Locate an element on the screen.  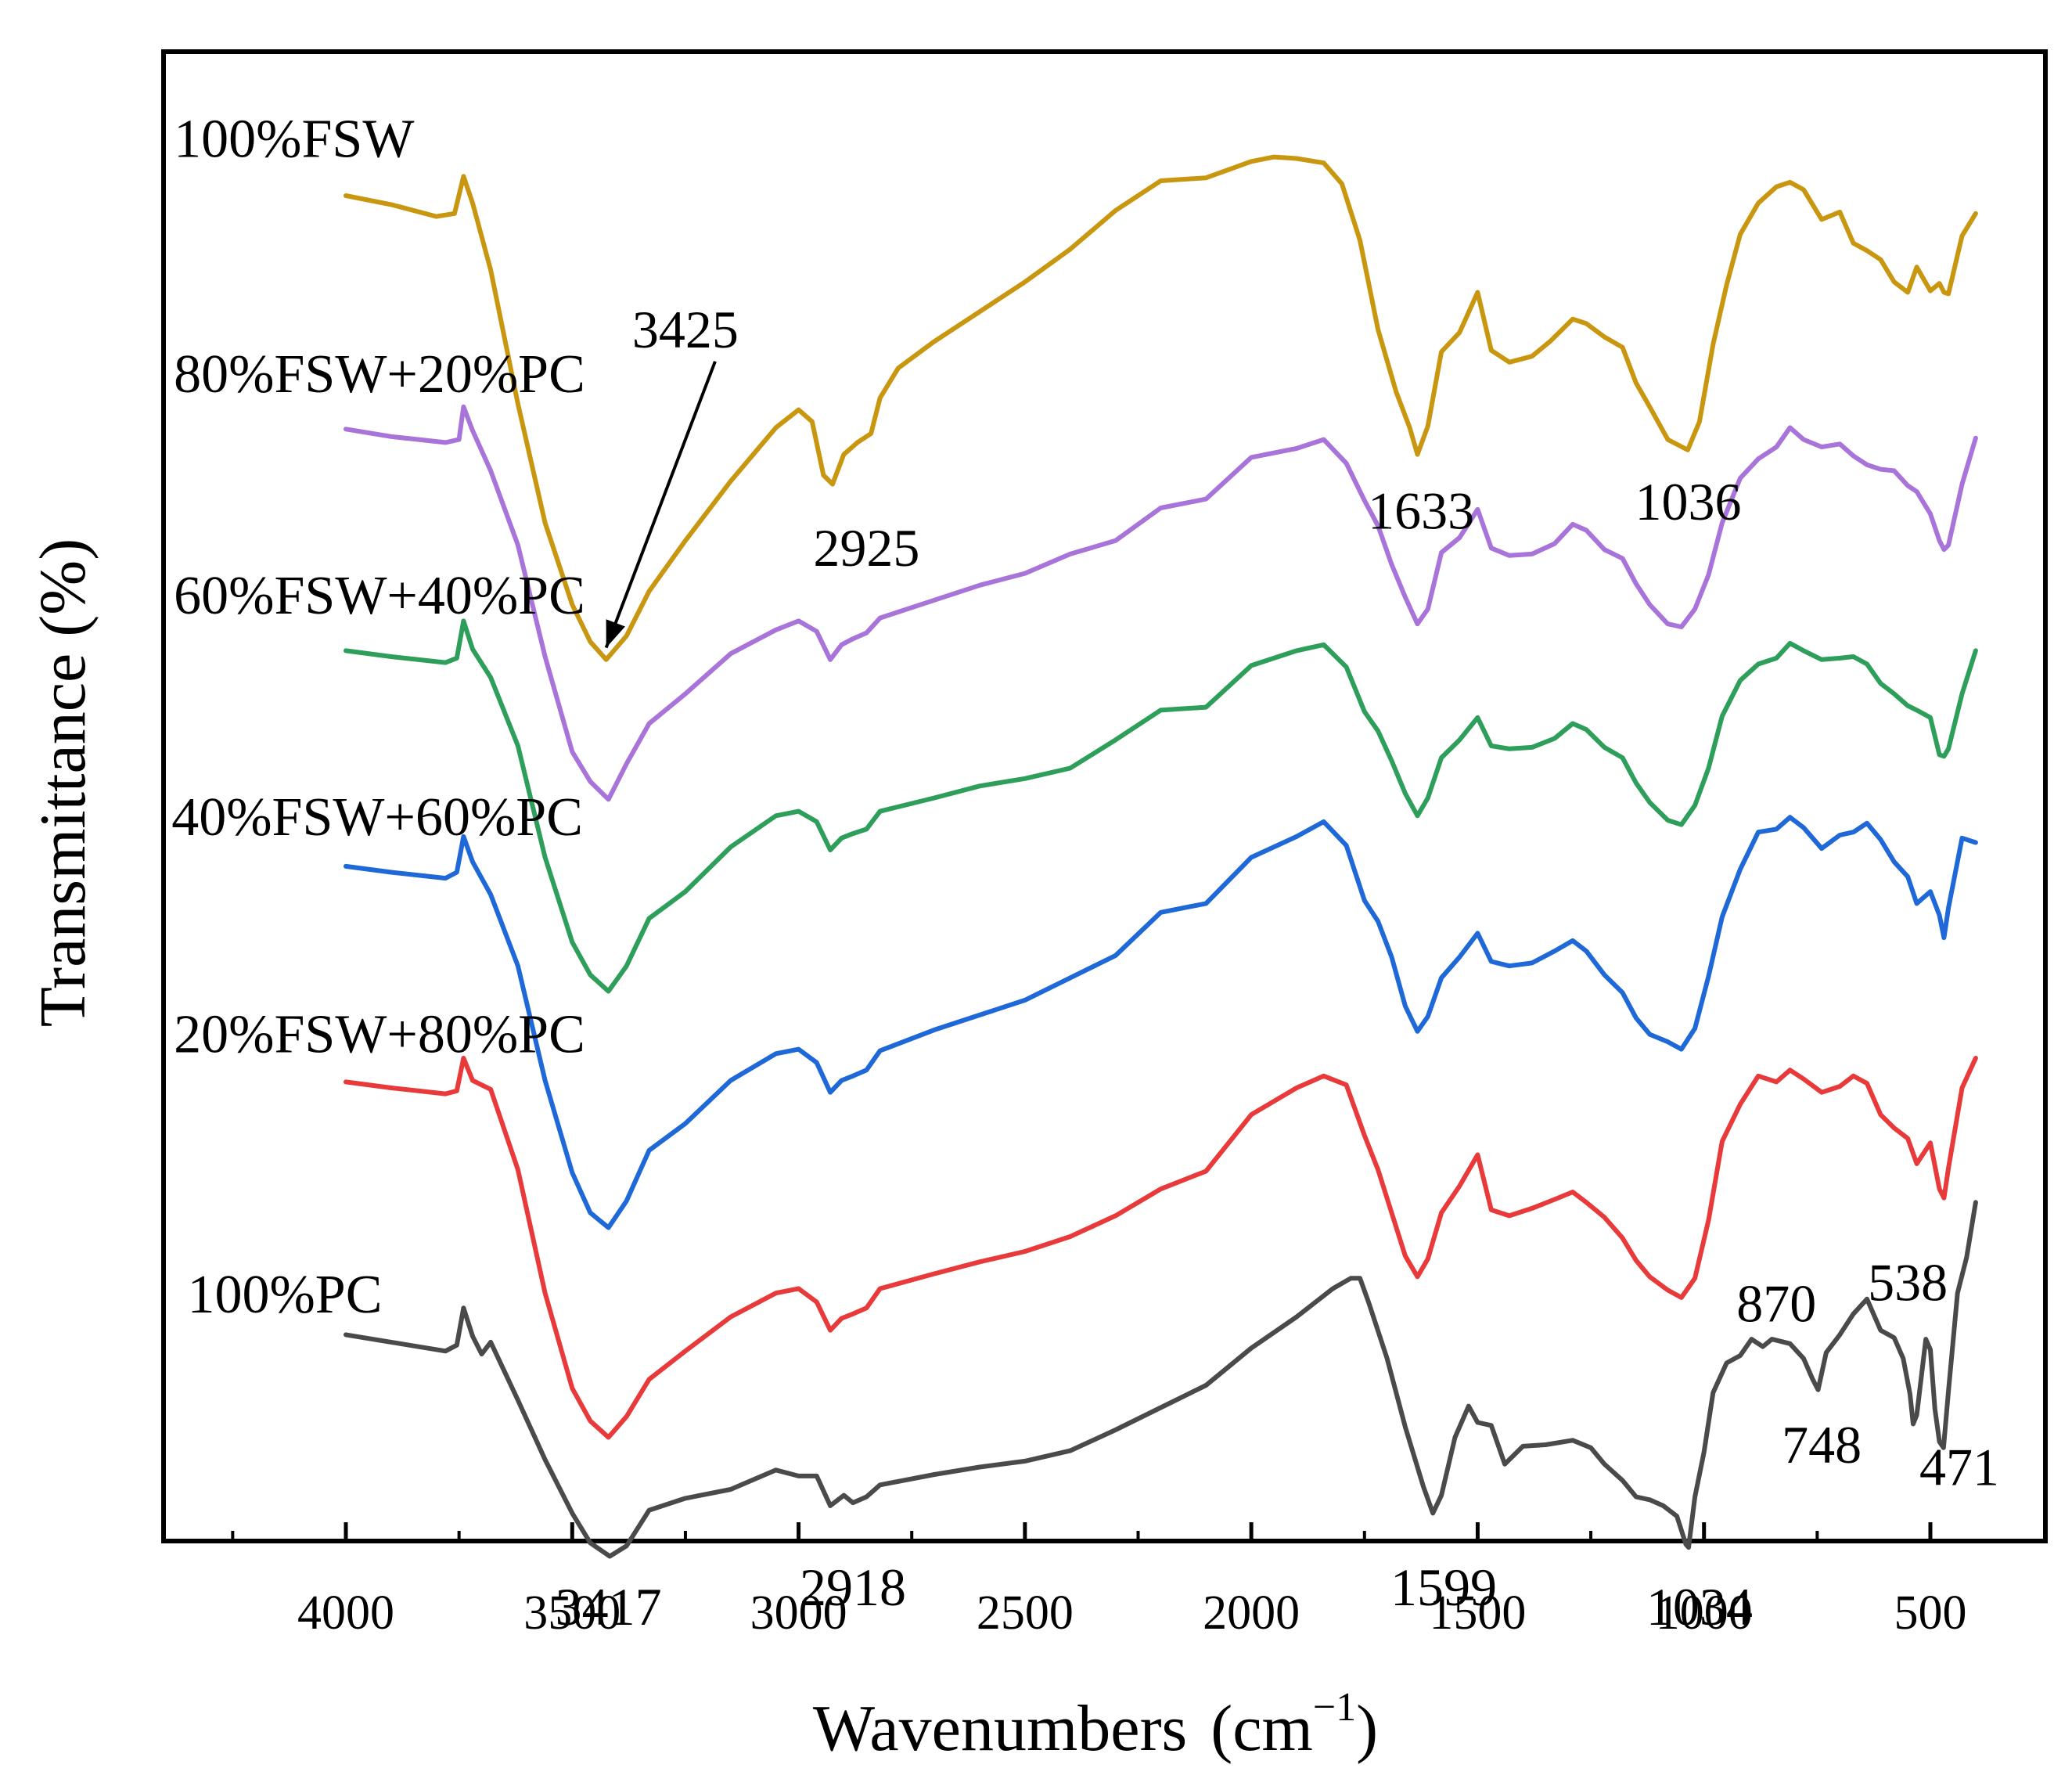
series-label-40-fsw-60-pc: 40%FSW+60%PC is located at coordinates (377, 817).